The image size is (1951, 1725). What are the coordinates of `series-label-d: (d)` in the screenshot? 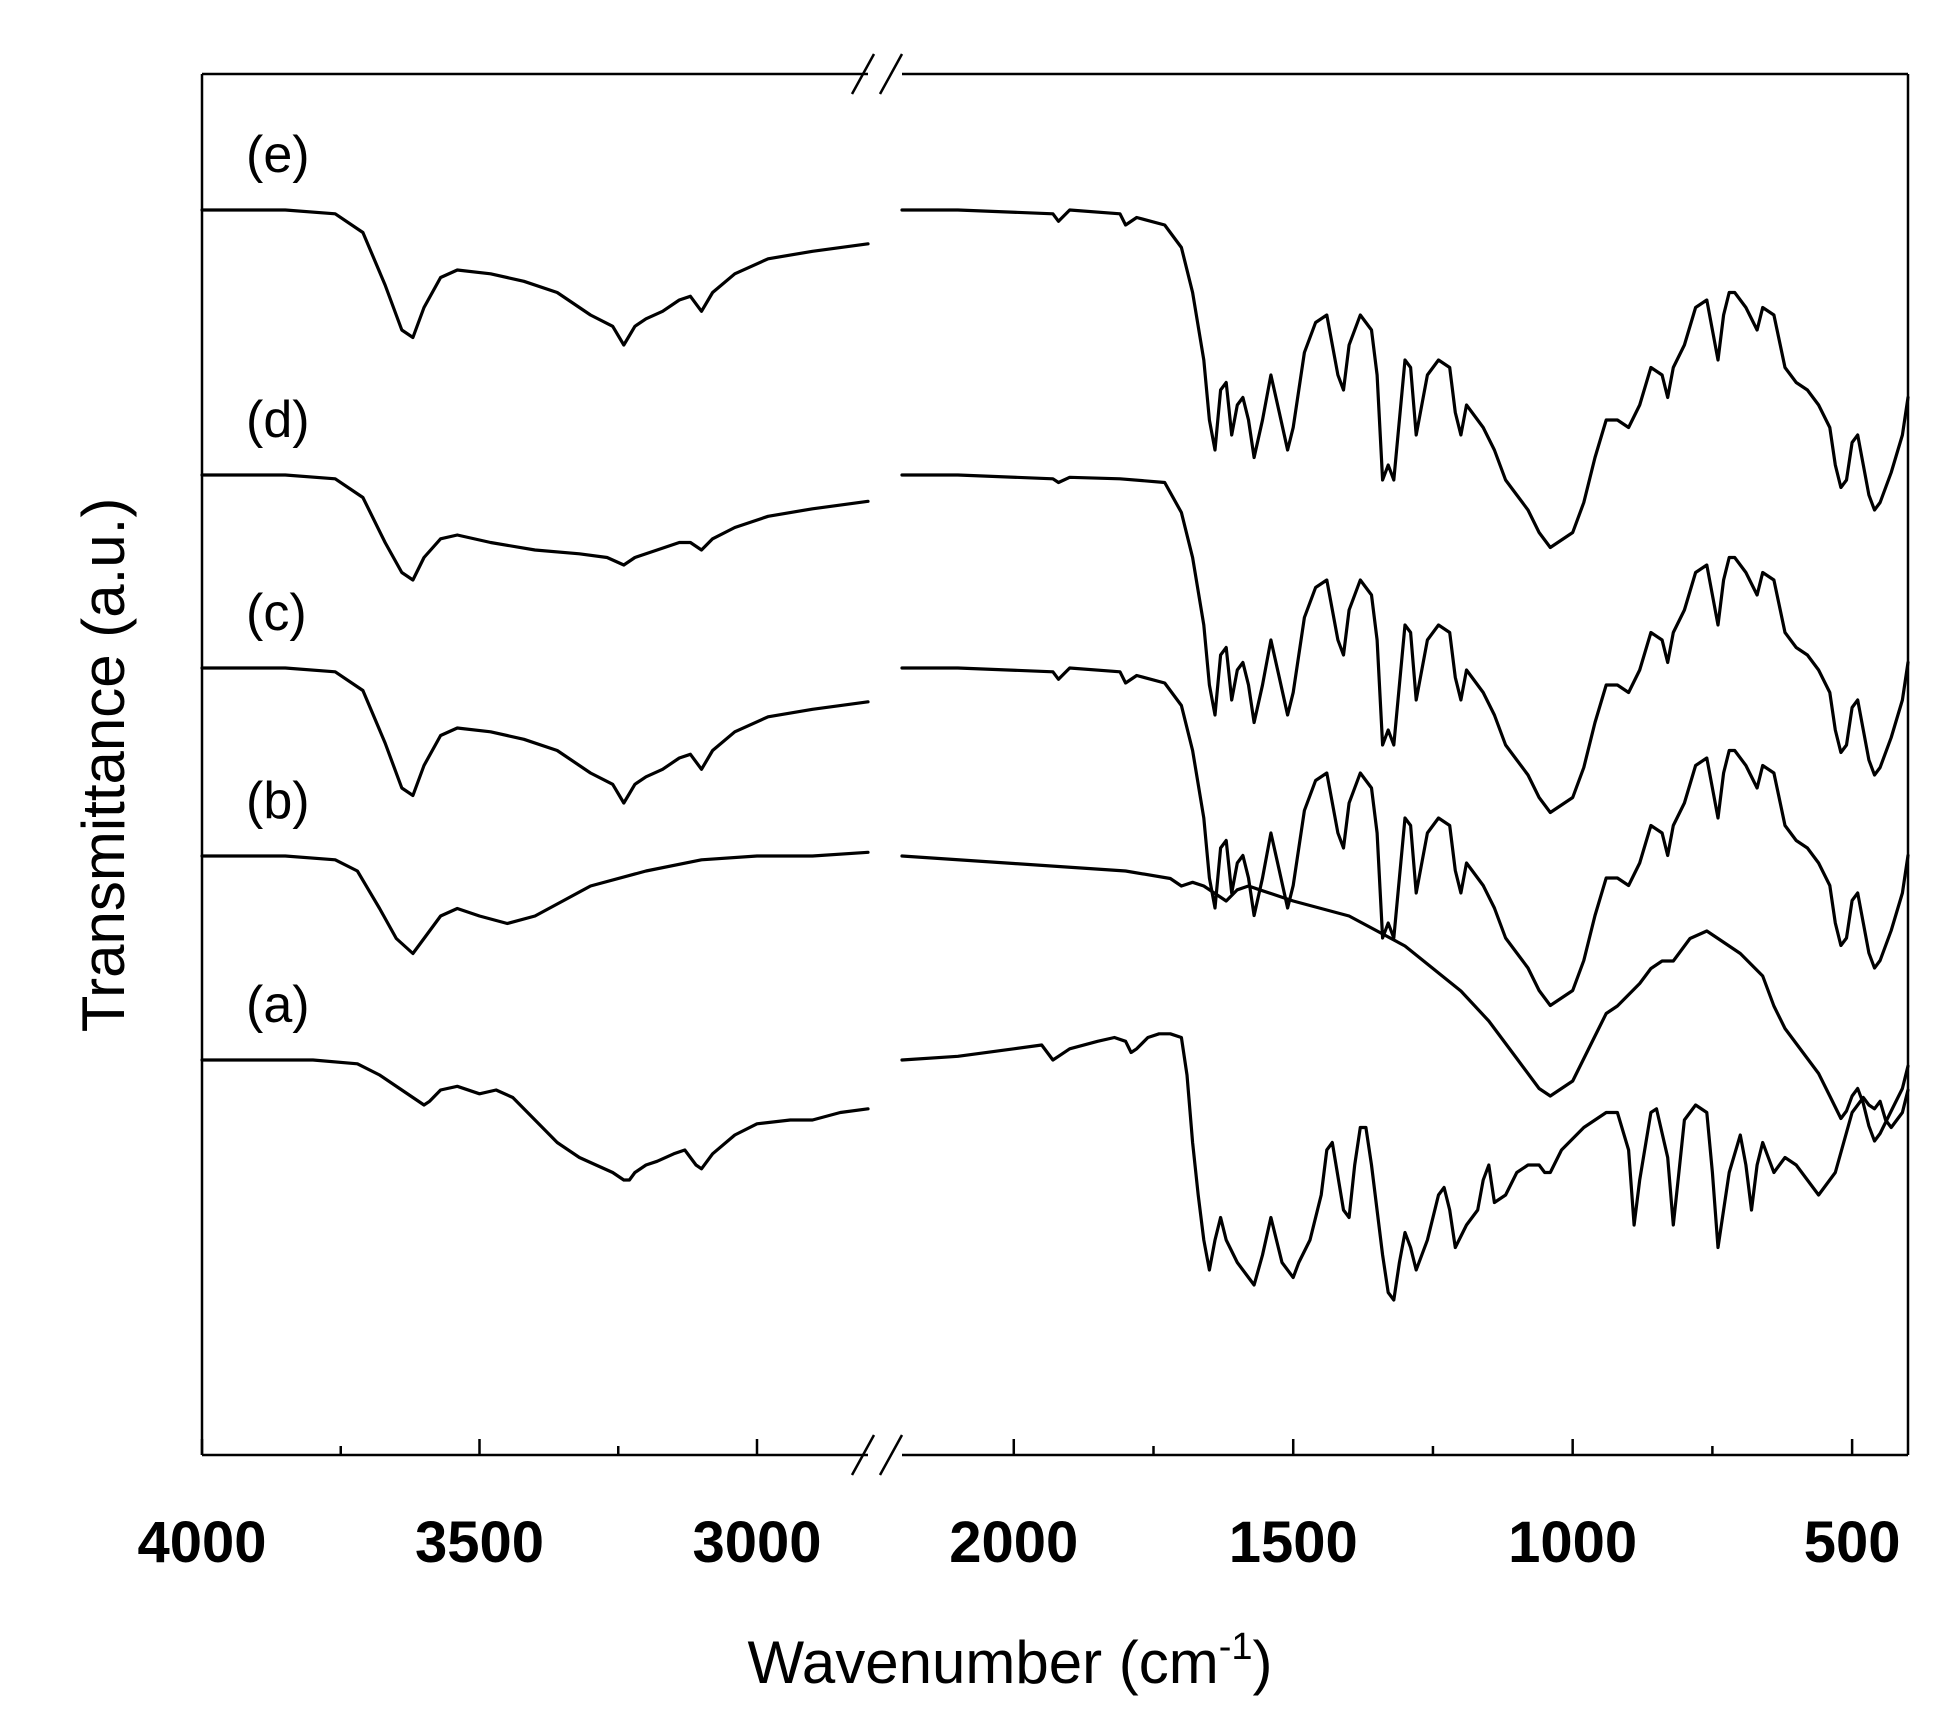 It's located at (278, 420).